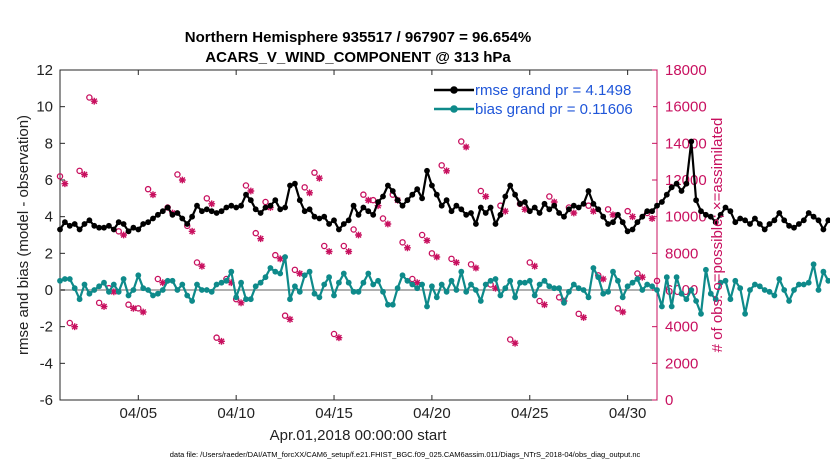 This screenshot has width=830, height=470. Describe the element at coordinates (49, 180) in the screenshot. I see `y-tick-label: 6` at that location.